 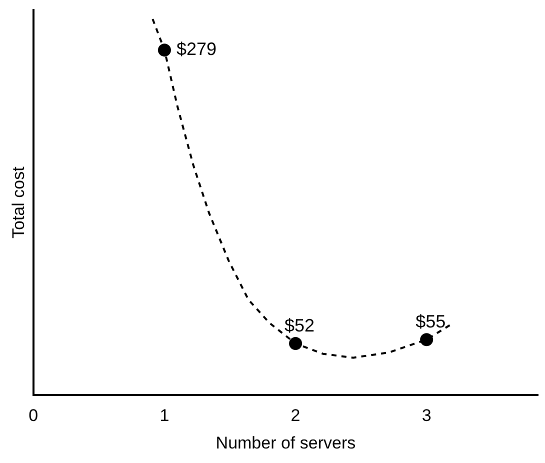 I want to click on x-axis-title: Number of servers, so click(x=286, y=442).